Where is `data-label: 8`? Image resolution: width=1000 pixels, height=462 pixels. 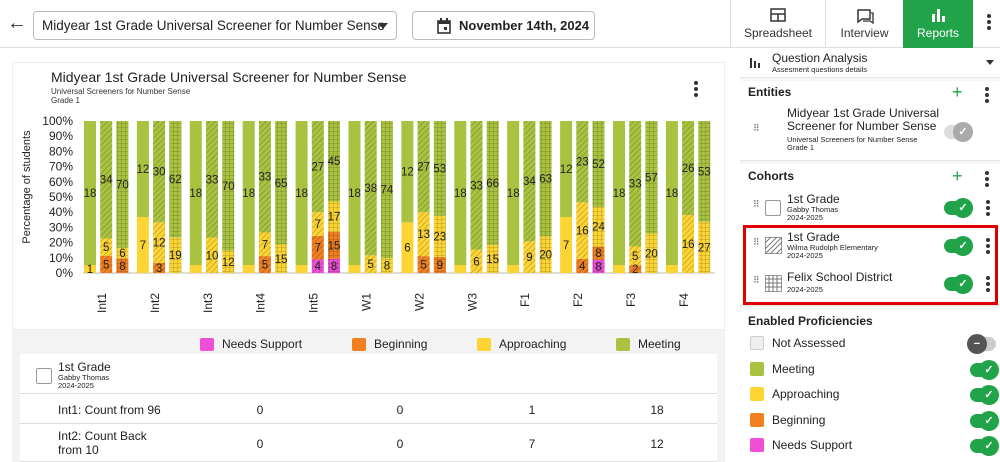
data-label: 8 is located at coordinates (598, 254).